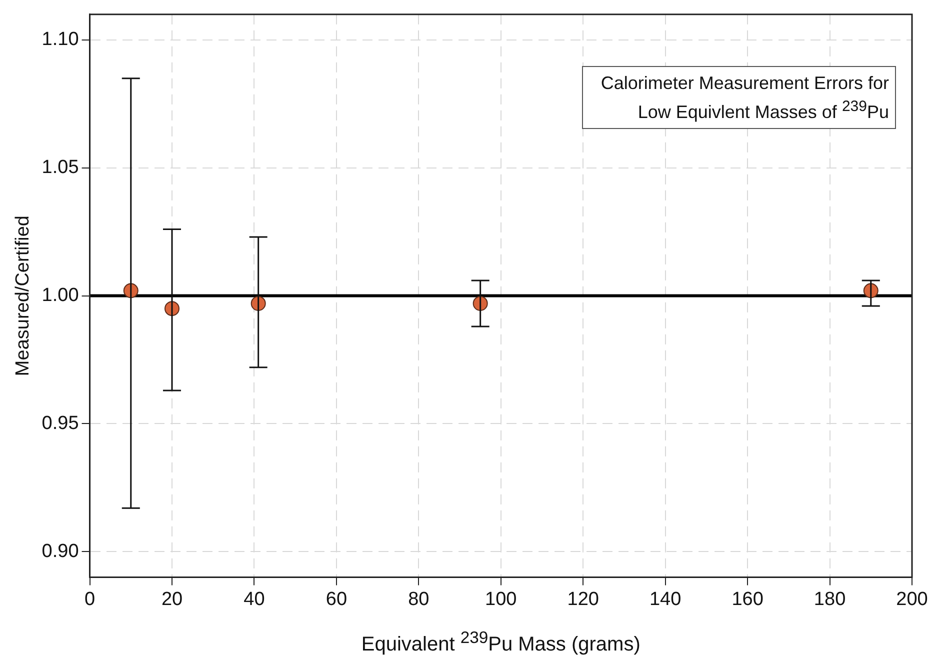 This screenshot has width=936, height=672. I want to click on x-tick-label: 100, so click(501, 599).